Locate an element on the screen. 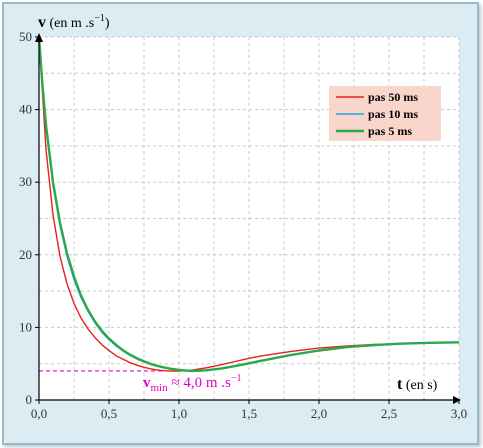 The image size is (483, 448). x-axis-arrow is located at coordinates (457, 400).